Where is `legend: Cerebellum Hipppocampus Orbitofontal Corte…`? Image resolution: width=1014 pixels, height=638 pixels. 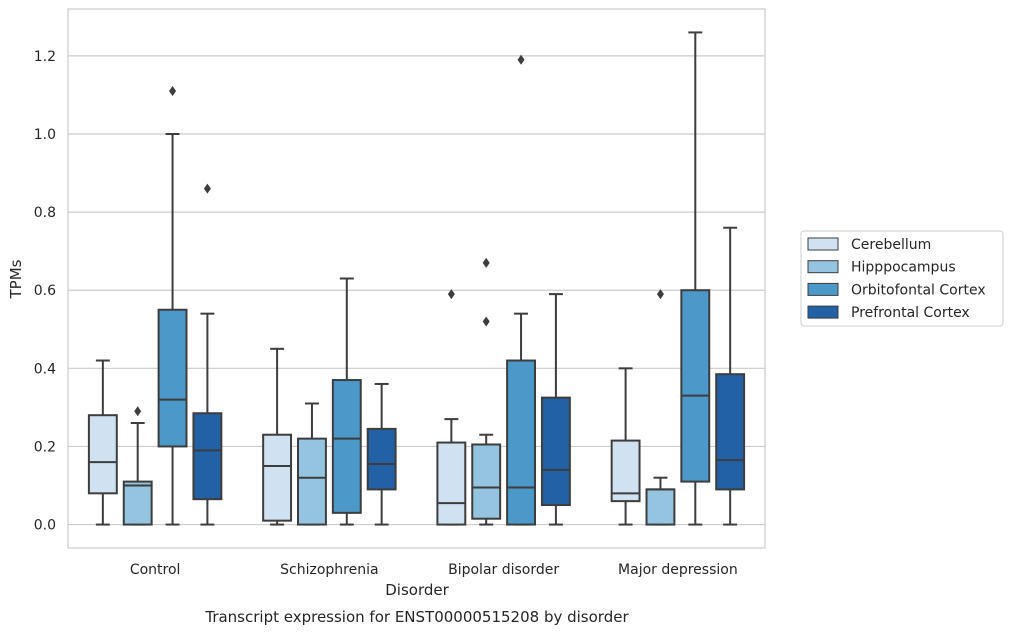
legend: Cerebellum Hipppocampus Orbitofontal Corte… is located at coordinates (902, 278).